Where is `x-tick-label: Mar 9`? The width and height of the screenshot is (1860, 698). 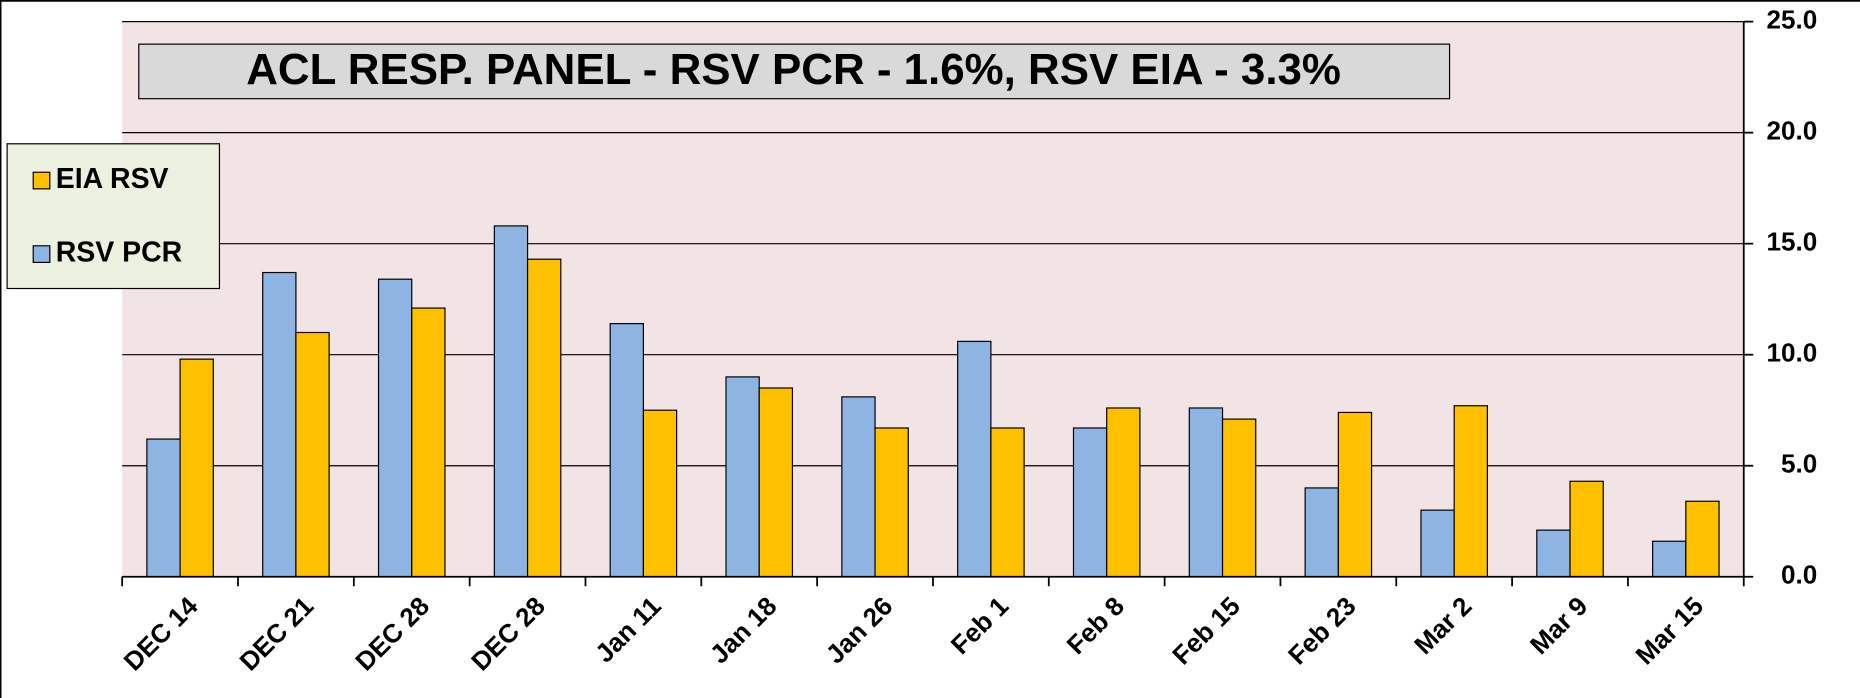
x-tick-label: Mar 9 is located at coordinates (1558, 625).